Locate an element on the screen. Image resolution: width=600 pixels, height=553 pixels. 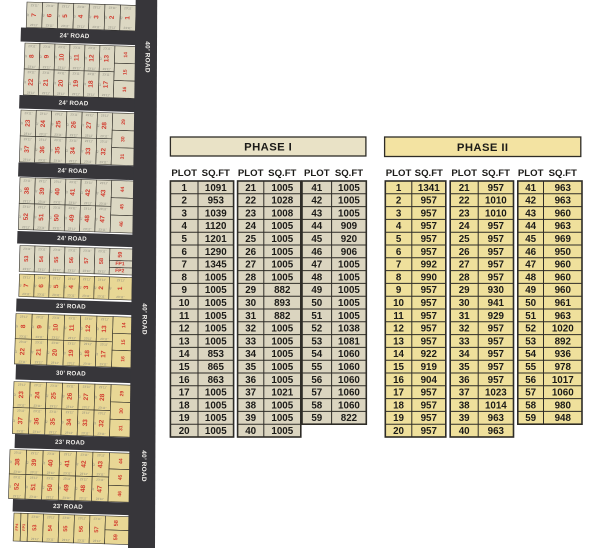
svg-text: 929 is located at coordinates (496, 316).